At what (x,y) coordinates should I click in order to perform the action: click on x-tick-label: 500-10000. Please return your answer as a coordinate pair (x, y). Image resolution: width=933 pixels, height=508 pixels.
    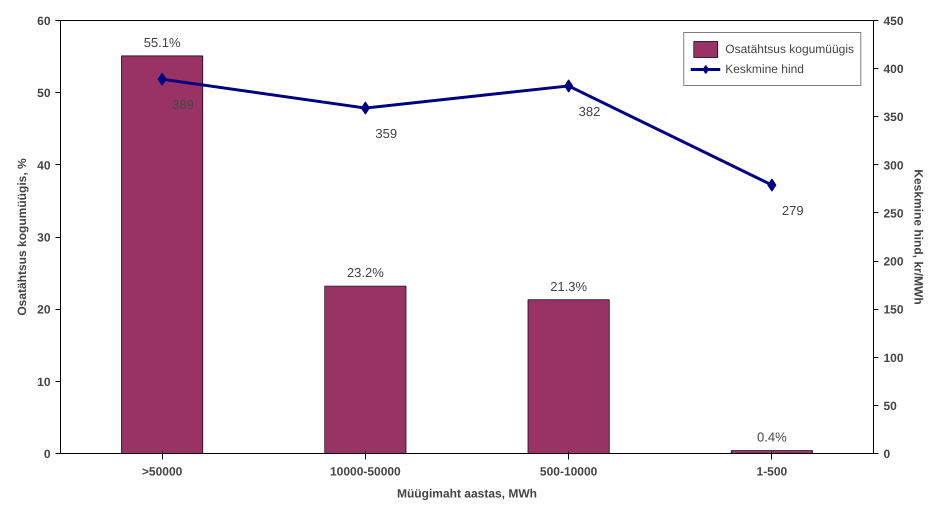
    Looking at the image, I should click on (569, 471).